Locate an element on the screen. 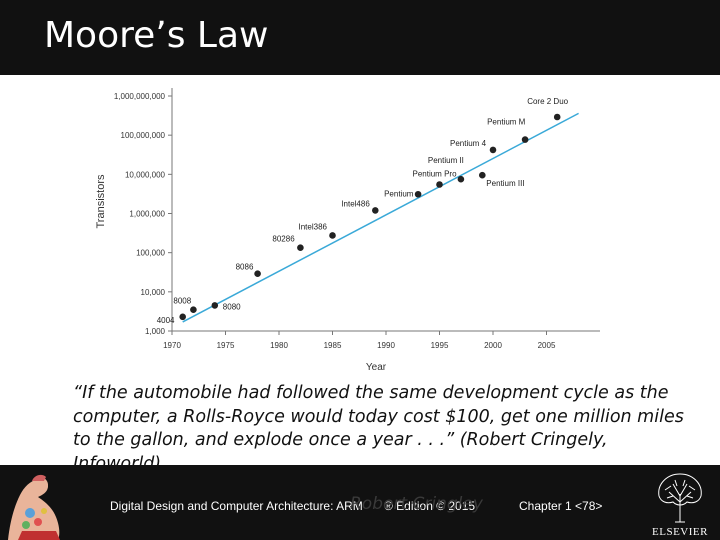  y-tick-label: 1,000,000 is located at coordinates (147, 214).